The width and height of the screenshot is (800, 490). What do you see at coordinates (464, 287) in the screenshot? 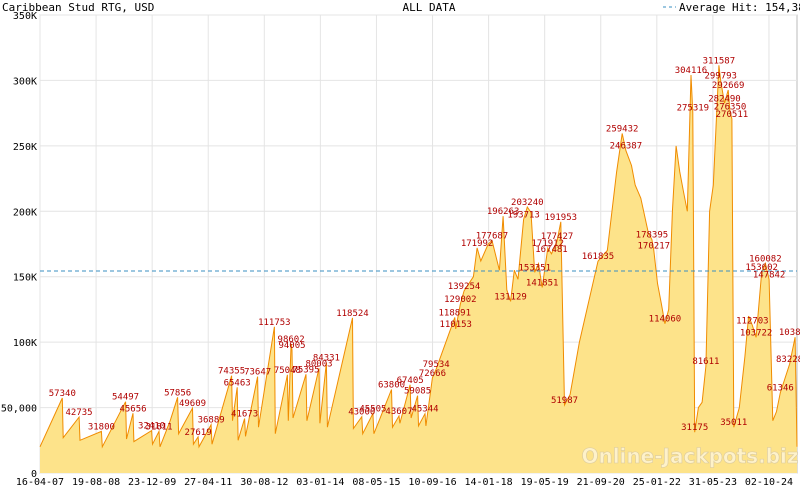
I see `data-label: 139254` at bounding box center [464, 287].